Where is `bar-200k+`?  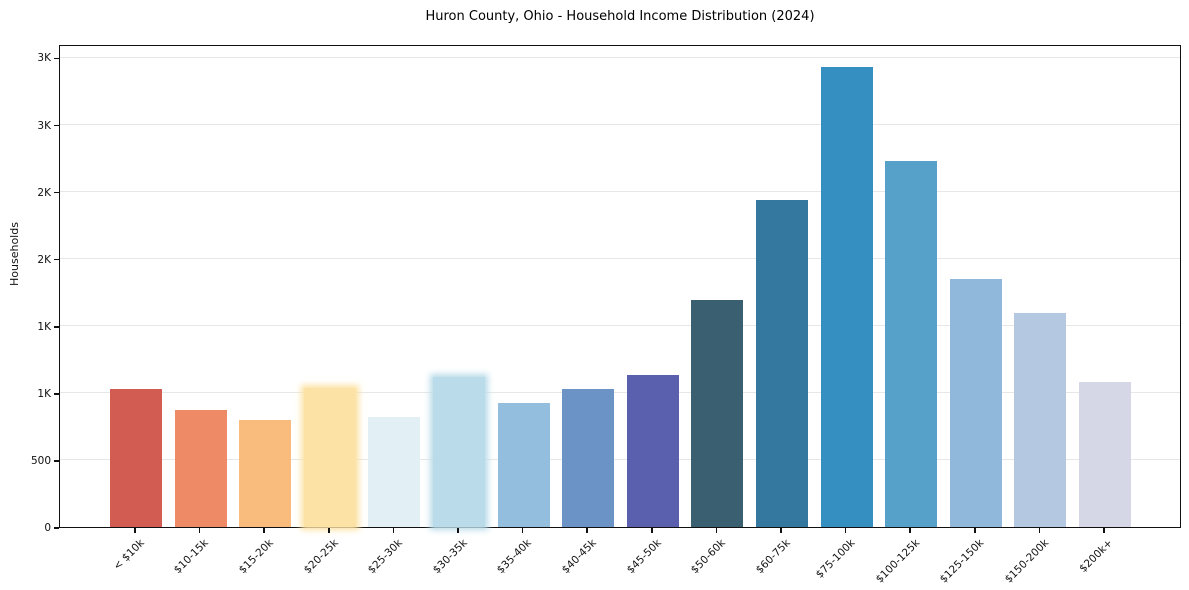 bar-200k+ is located at coordinates (1105, 454).